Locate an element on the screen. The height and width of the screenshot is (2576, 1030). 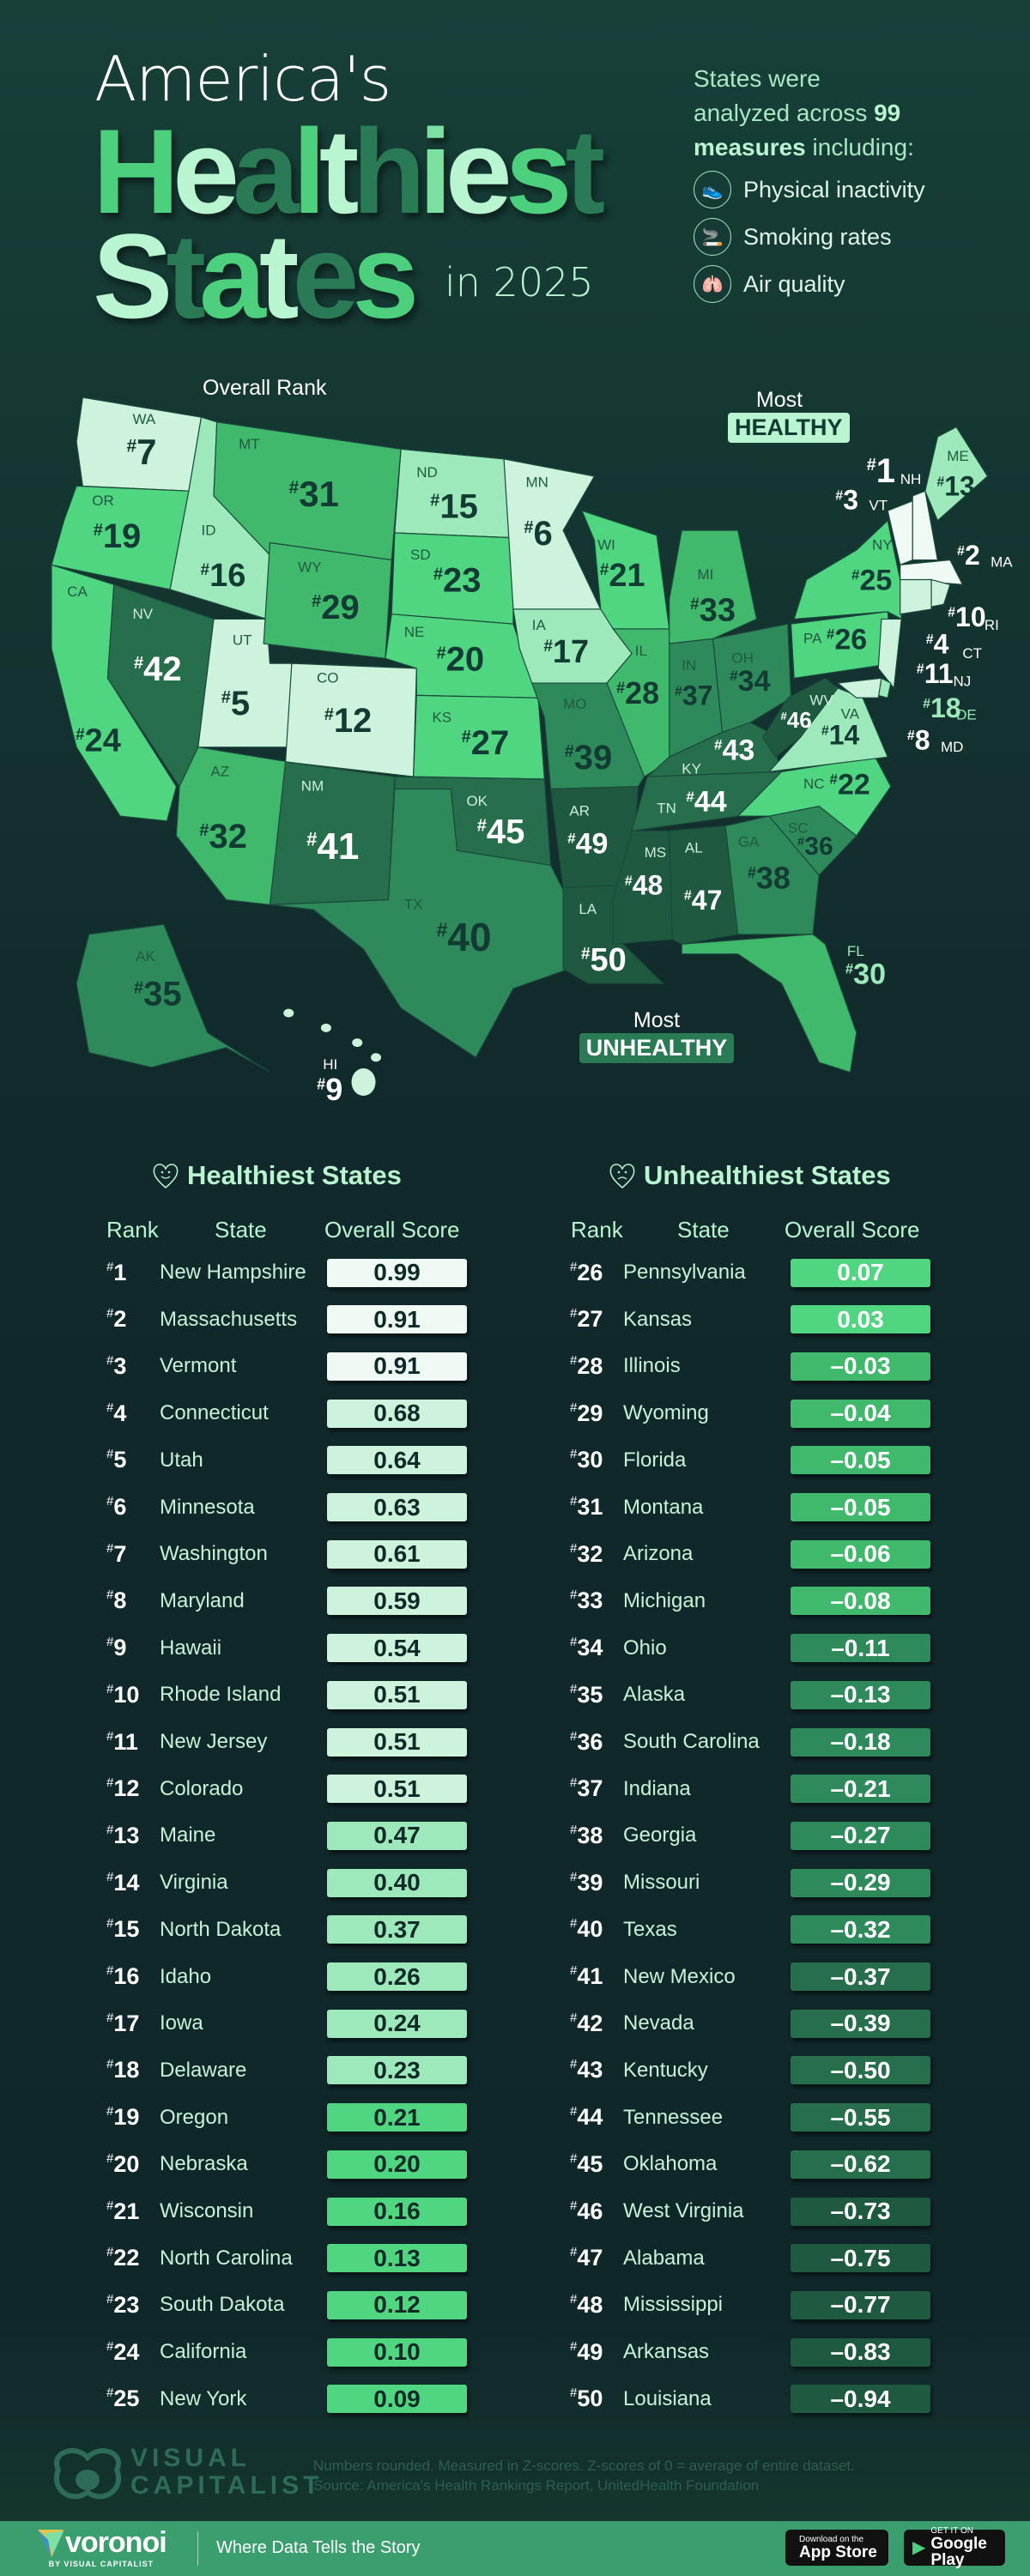
play-icon: ▶ is located at coordinates (919, 2547).